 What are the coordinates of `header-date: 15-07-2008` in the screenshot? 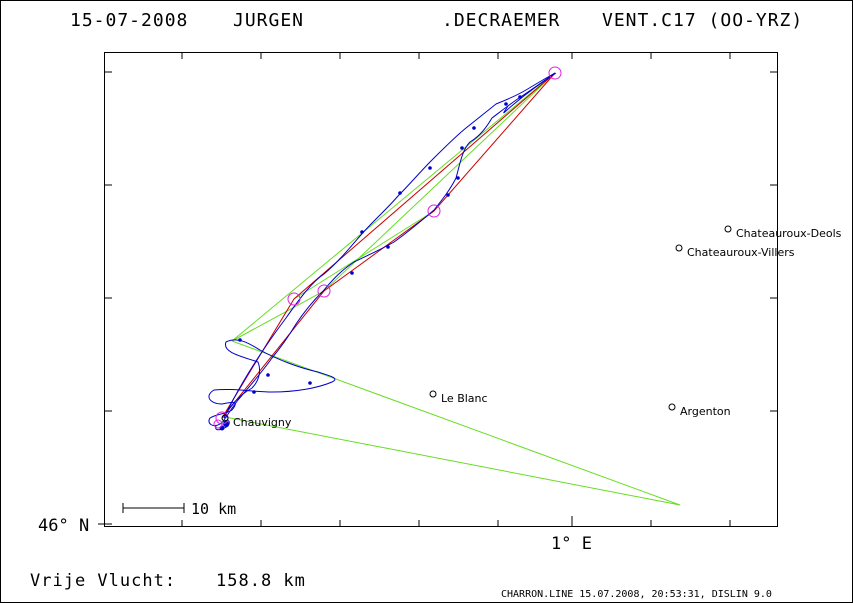 It's located at (129, 20).